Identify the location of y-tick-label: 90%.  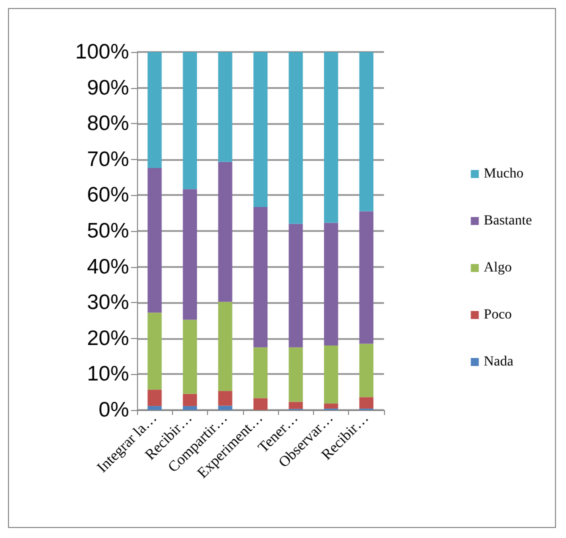
(107, 88).